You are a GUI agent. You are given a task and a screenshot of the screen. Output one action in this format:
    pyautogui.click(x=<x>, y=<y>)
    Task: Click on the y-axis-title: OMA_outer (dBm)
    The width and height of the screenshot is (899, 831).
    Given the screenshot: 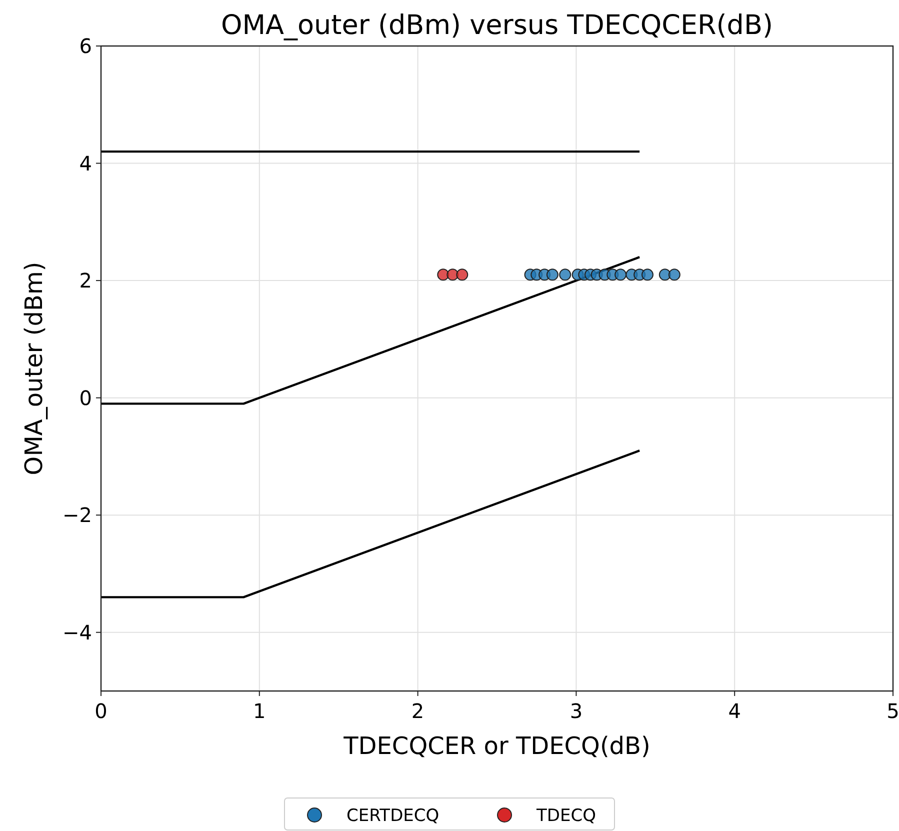 What is the action you would take?
    pyautogui.click(x=34, y=369)
    